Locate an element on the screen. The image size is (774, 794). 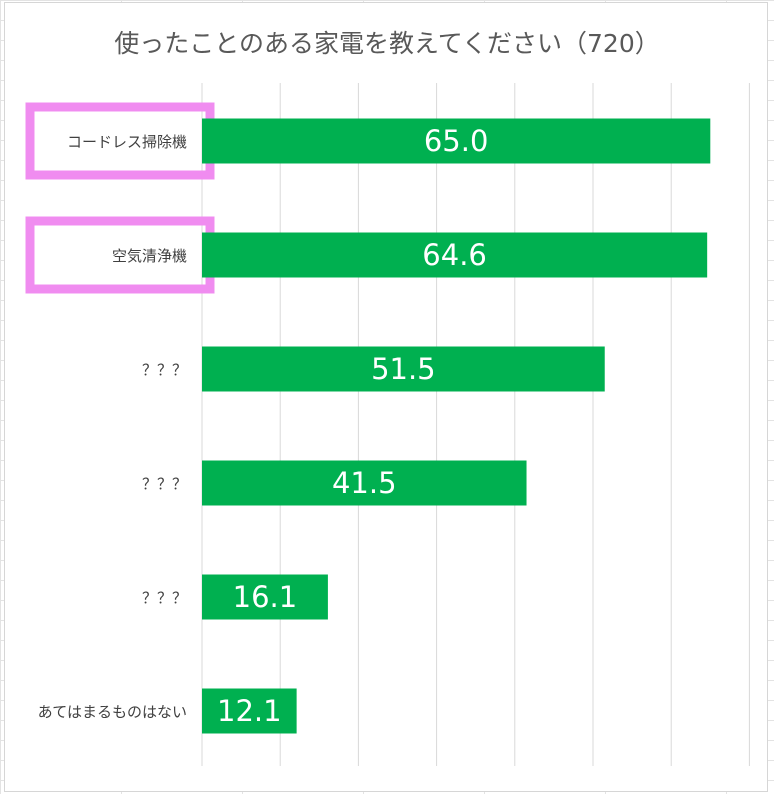
data-label: 12.1 is located at coordinates (249, 711).